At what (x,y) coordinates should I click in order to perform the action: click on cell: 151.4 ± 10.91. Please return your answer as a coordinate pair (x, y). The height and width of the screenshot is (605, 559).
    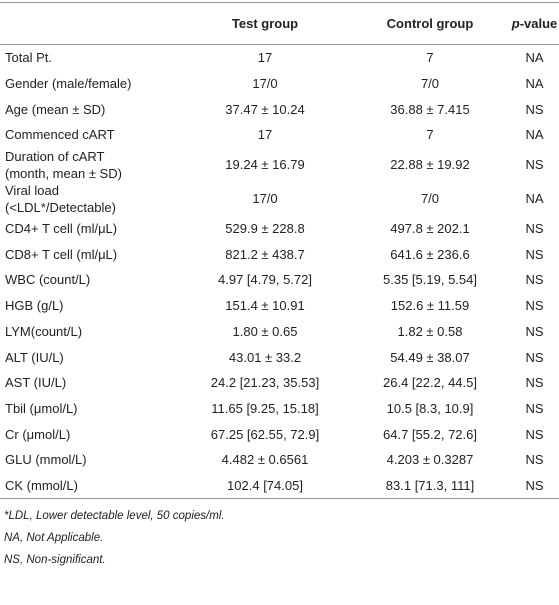
    Looking at the image, I should click on (265, 306).